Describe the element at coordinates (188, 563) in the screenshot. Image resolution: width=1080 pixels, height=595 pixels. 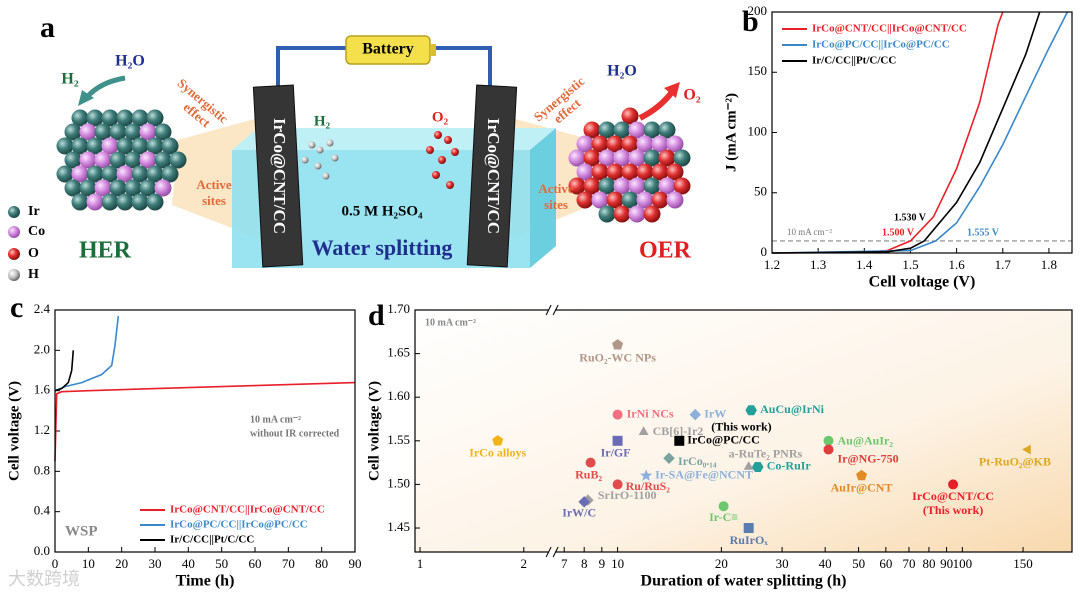
I see `x-tick-label: 40` at that location.